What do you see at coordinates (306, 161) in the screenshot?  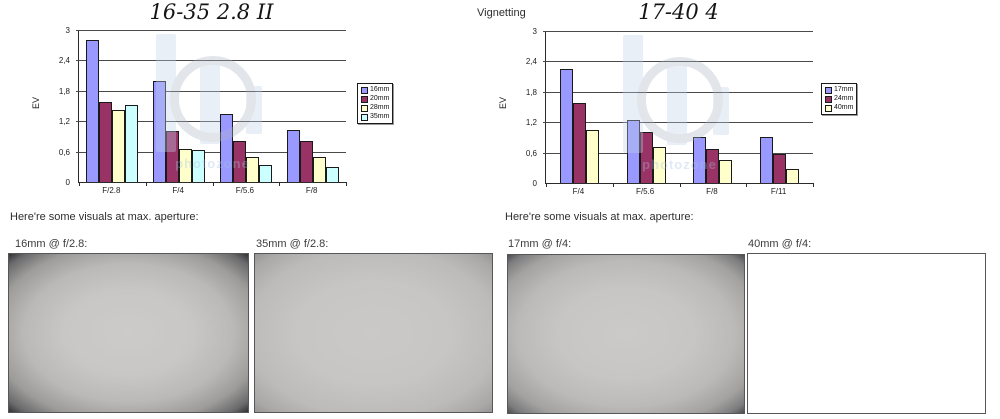 I see `bar-20mm-F/8` at bounding box center [306, 161].